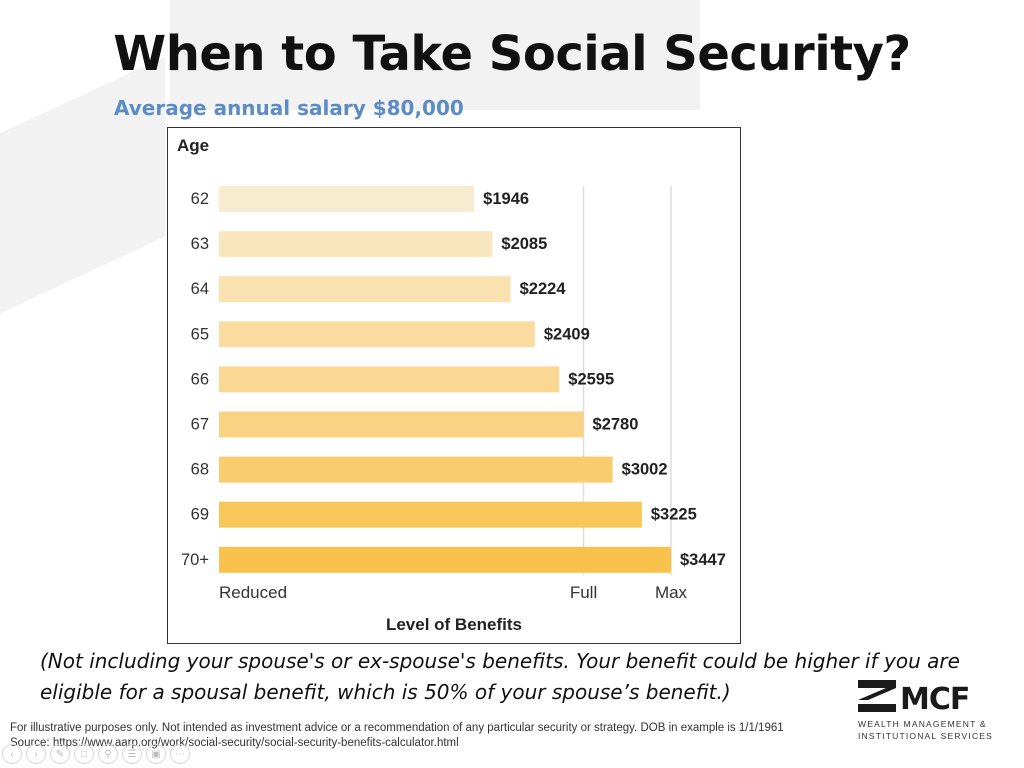 This screenshot has width=1024, height=768. Describe the element at coordinates (193, 145) in the screenshot. I see `y-axis-label: Age` at that location.